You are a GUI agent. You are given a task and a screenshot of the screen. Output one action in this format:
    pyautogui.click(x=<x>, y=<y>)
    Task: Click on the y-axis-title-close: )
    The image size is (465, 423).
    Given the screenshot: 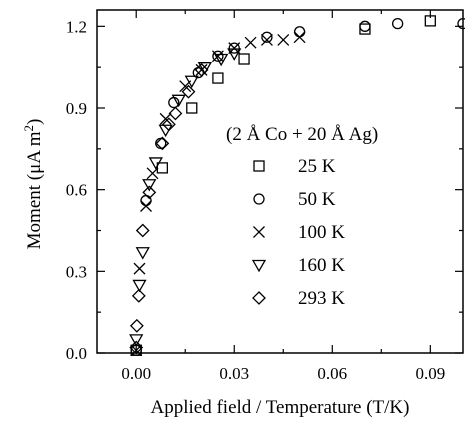 What is the action you would take?
    pyautogui.click(x=34, y=122)
    